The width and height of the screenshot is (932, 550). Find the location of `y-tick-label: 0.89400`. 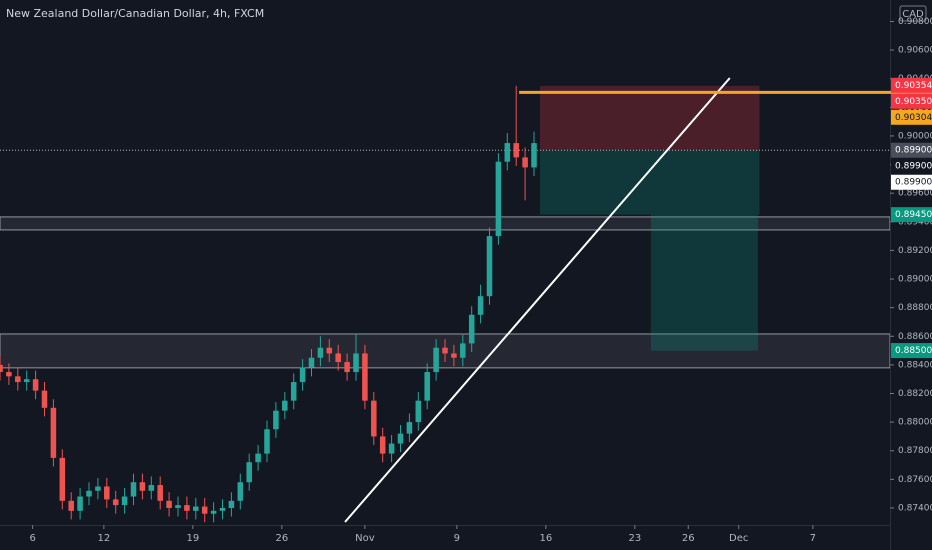

y-tick-label: 0.89400 is located at coordinates (915, 222).